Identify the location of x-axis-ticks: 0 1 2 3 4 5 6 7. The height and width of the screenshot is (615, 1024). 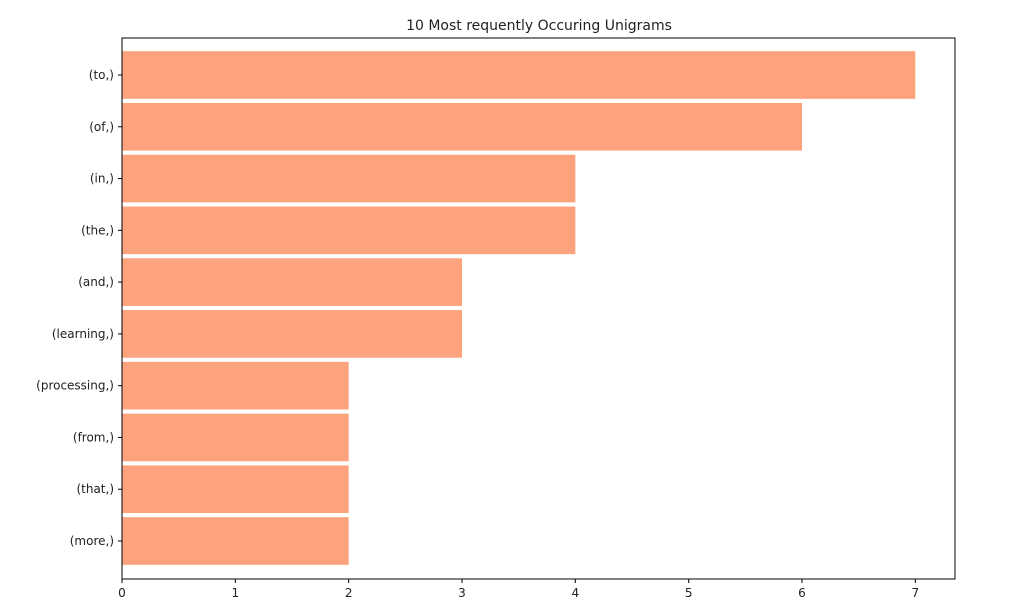
(518, 589).